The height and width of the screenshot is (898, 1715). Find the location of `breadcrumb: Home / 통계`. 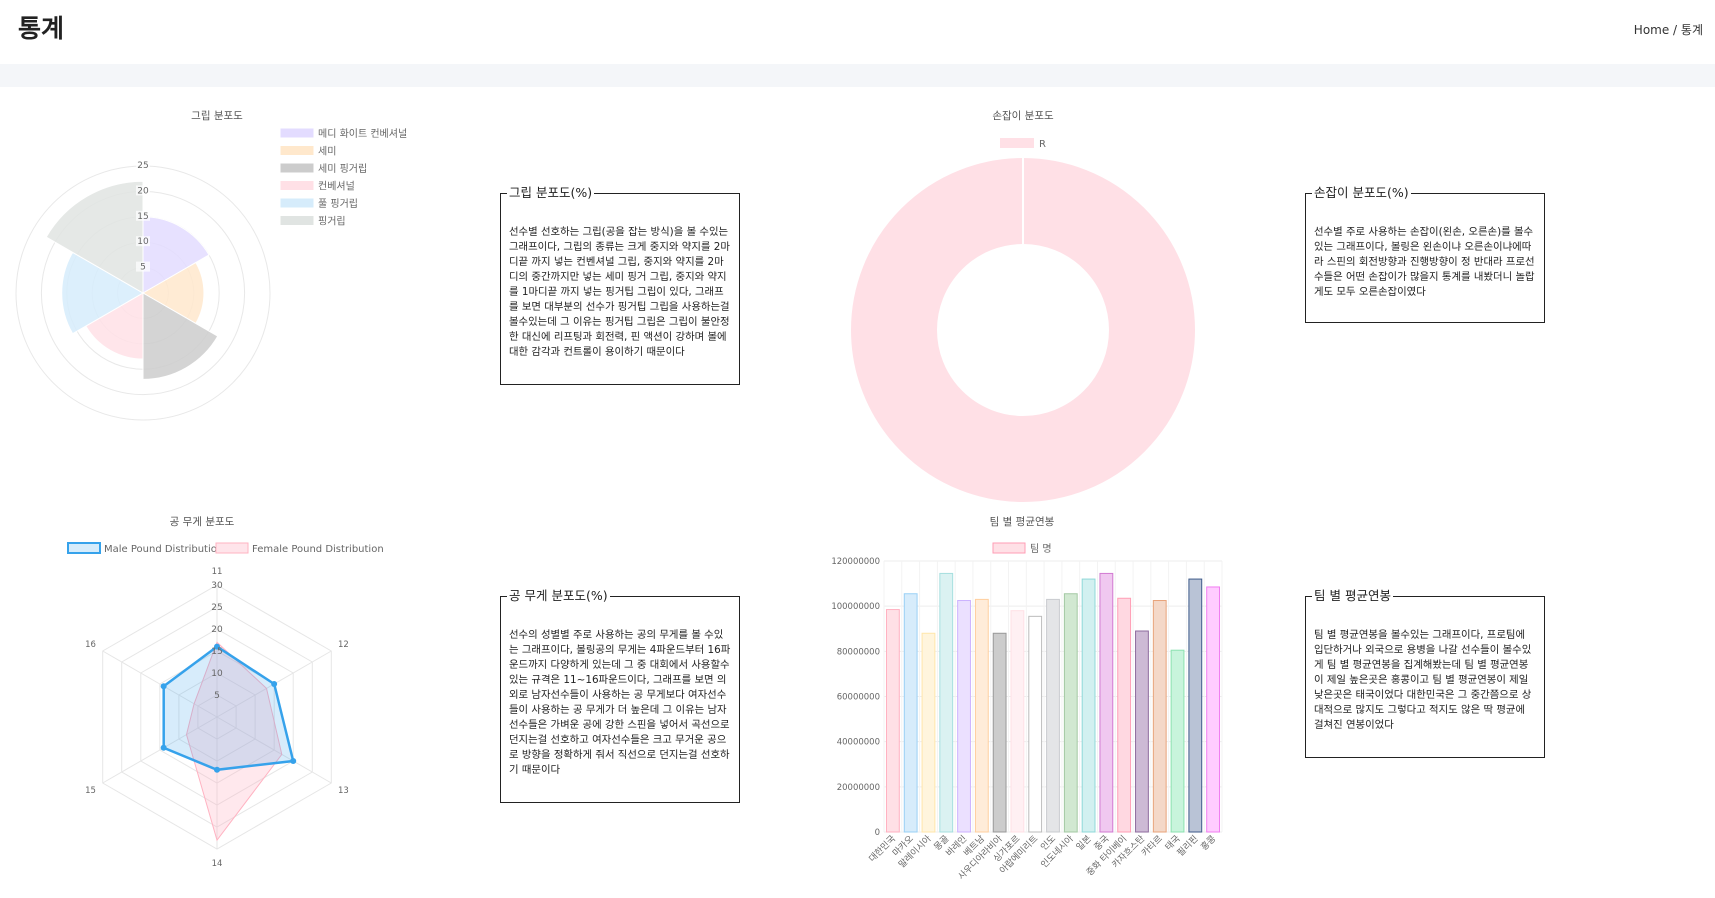

breadcrumb: Home / 통계 is located at coordinates (1668, 29).